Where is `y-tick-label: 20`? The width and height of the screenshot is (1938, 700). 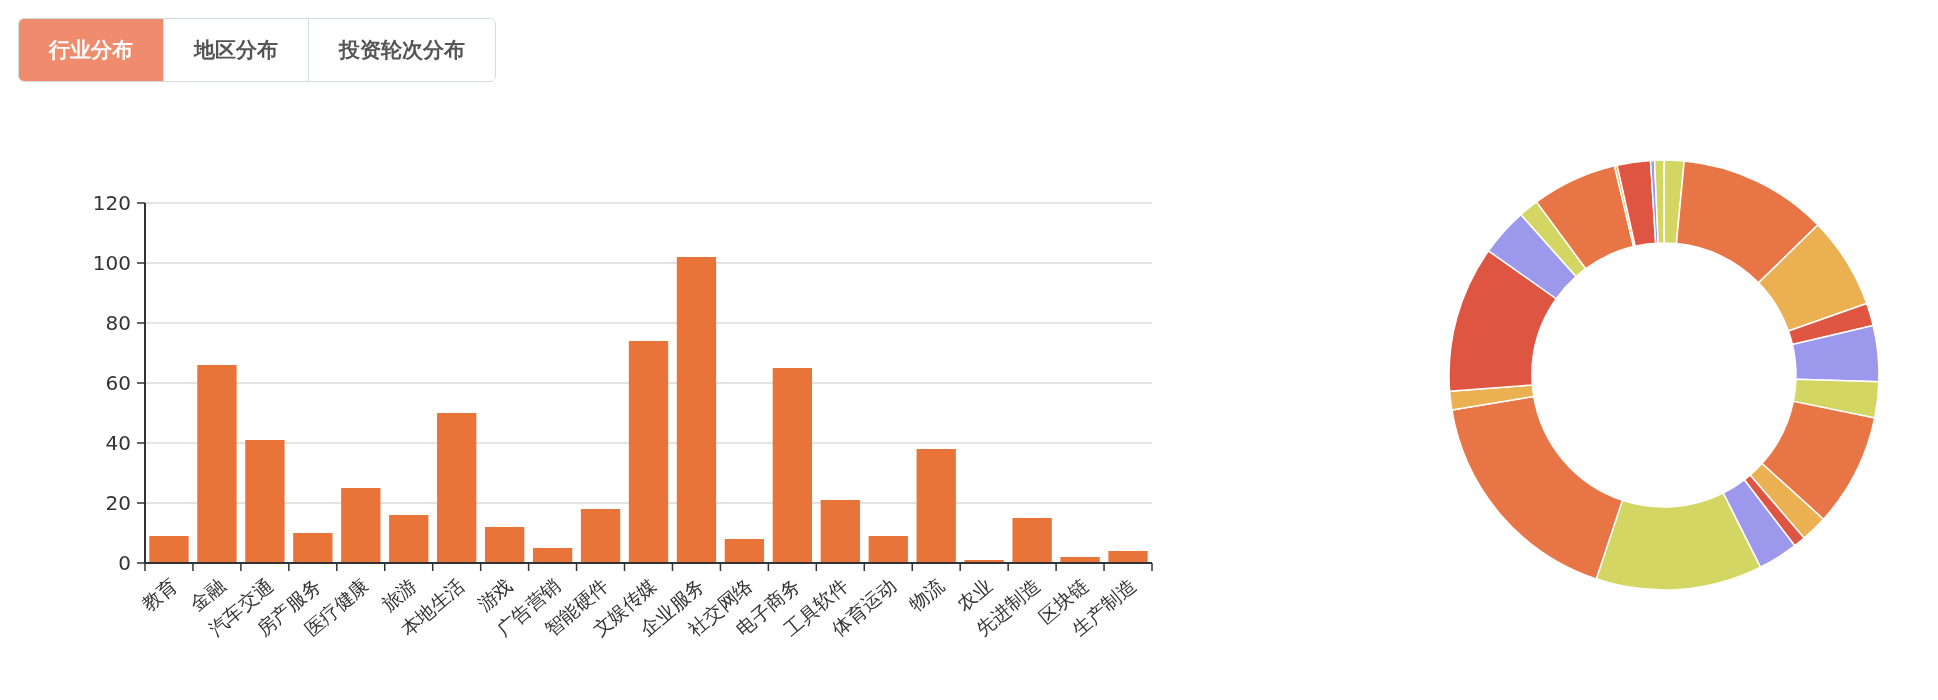 y-tick-label: 20 is located at coordinates (118, 503).